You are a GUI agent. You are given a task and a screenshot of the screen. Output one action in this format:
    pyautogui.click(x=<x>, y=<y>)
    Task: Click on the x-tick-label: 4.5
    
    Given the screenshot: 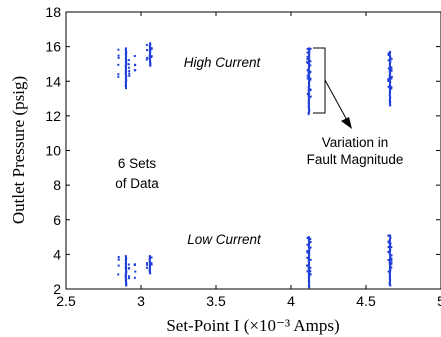 What is the action you would take?
    pyautogui.click(x=366, y=301)
    